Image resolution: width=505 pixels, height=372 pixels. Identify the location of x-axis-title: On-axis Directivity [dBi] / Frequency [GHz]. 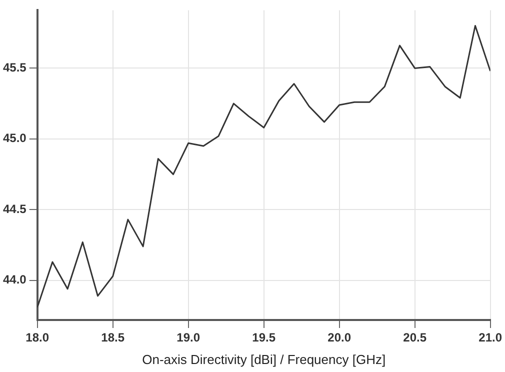
(264, 359).